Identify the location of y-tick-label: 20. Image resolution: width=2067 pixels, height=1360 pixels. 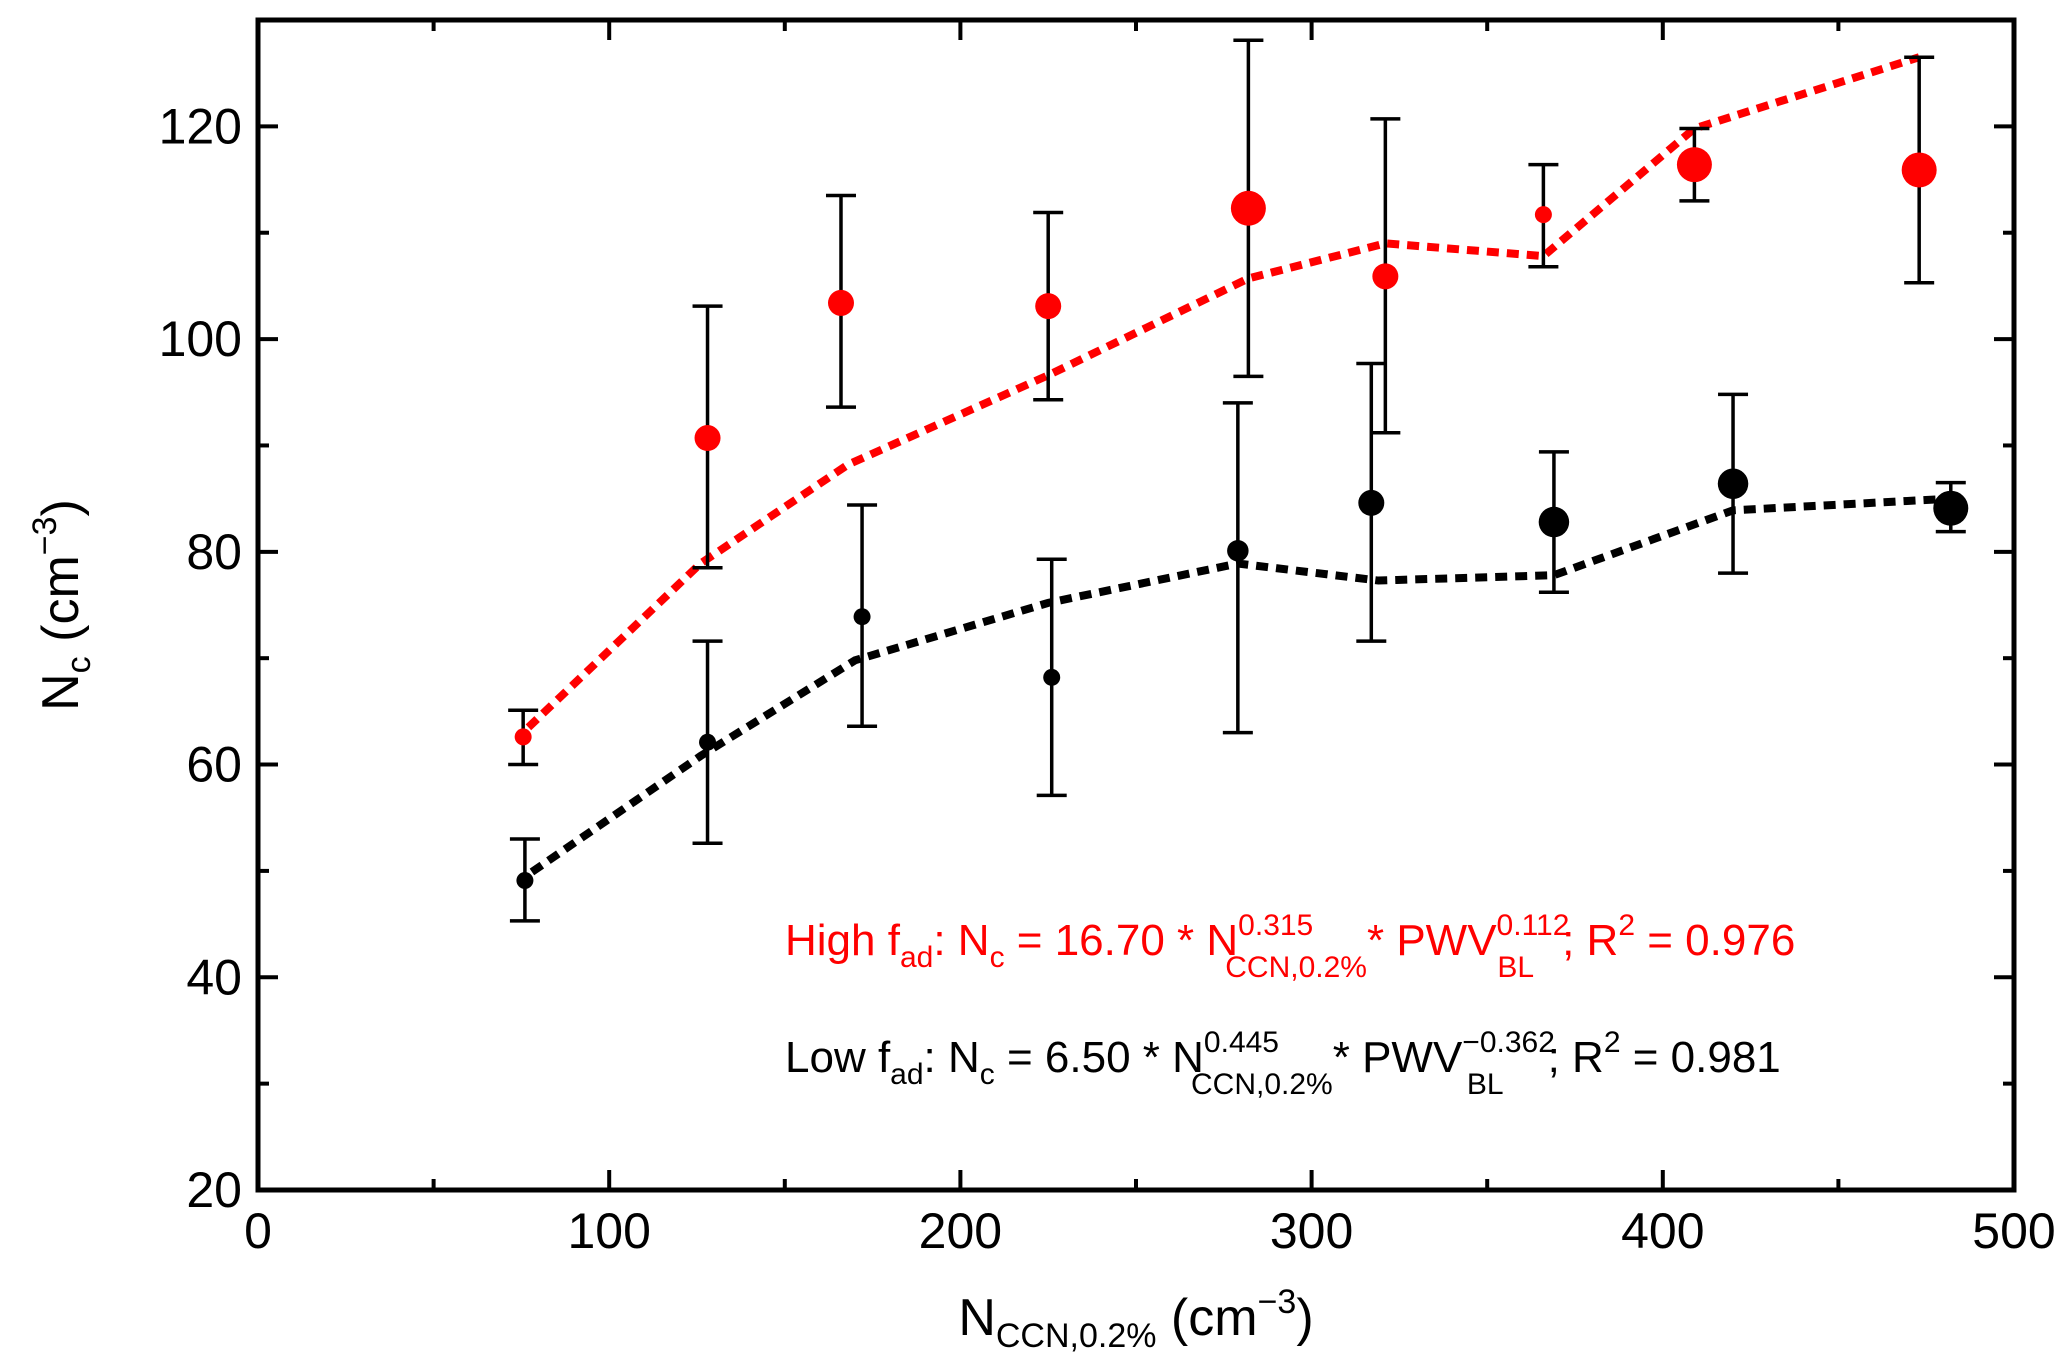
(214, 1190).